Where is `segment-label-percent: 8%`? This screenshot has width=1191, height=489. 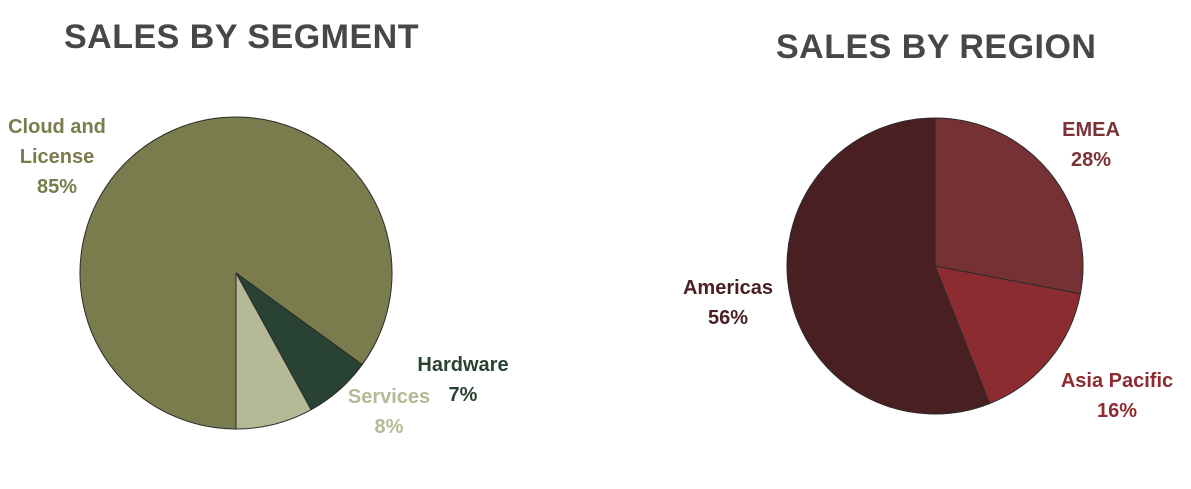 segment-label-percent: 8% is located at coordinates (389, 427).